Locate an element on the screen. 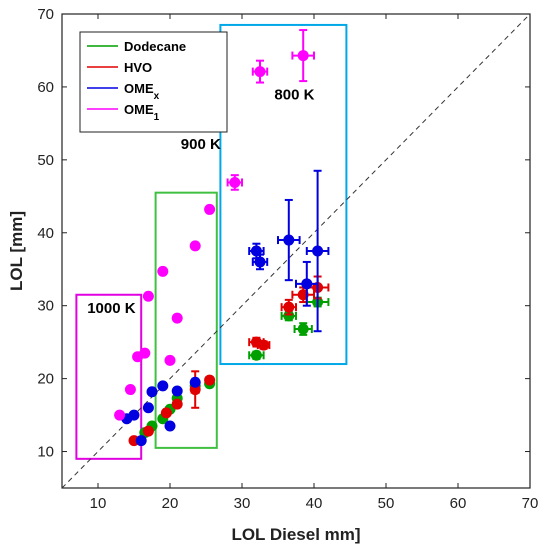 The height and width of the screenshot is (550, 546). x-tick-label: 10 is located at coordinates (98, 503).